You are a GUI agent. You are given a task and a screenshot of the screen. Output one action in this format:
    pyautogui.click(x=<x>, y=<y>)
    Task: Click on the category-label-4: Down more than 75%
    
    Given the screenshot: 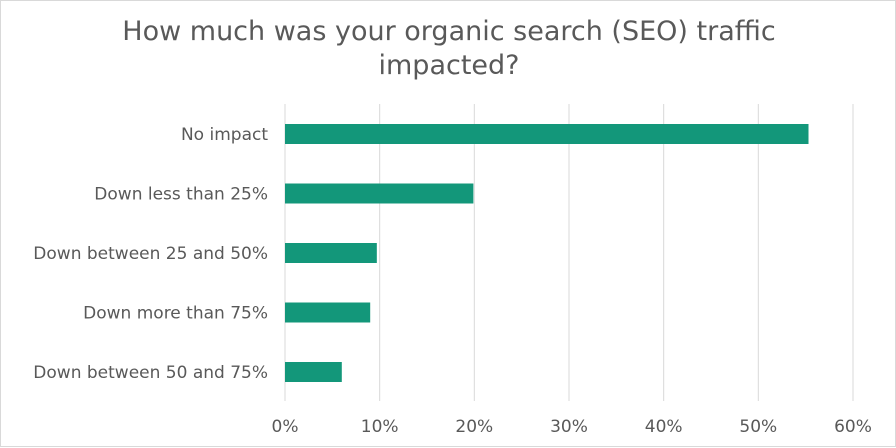 What is the action you would take?
    pyautogui.click(x=175, y=314)
    